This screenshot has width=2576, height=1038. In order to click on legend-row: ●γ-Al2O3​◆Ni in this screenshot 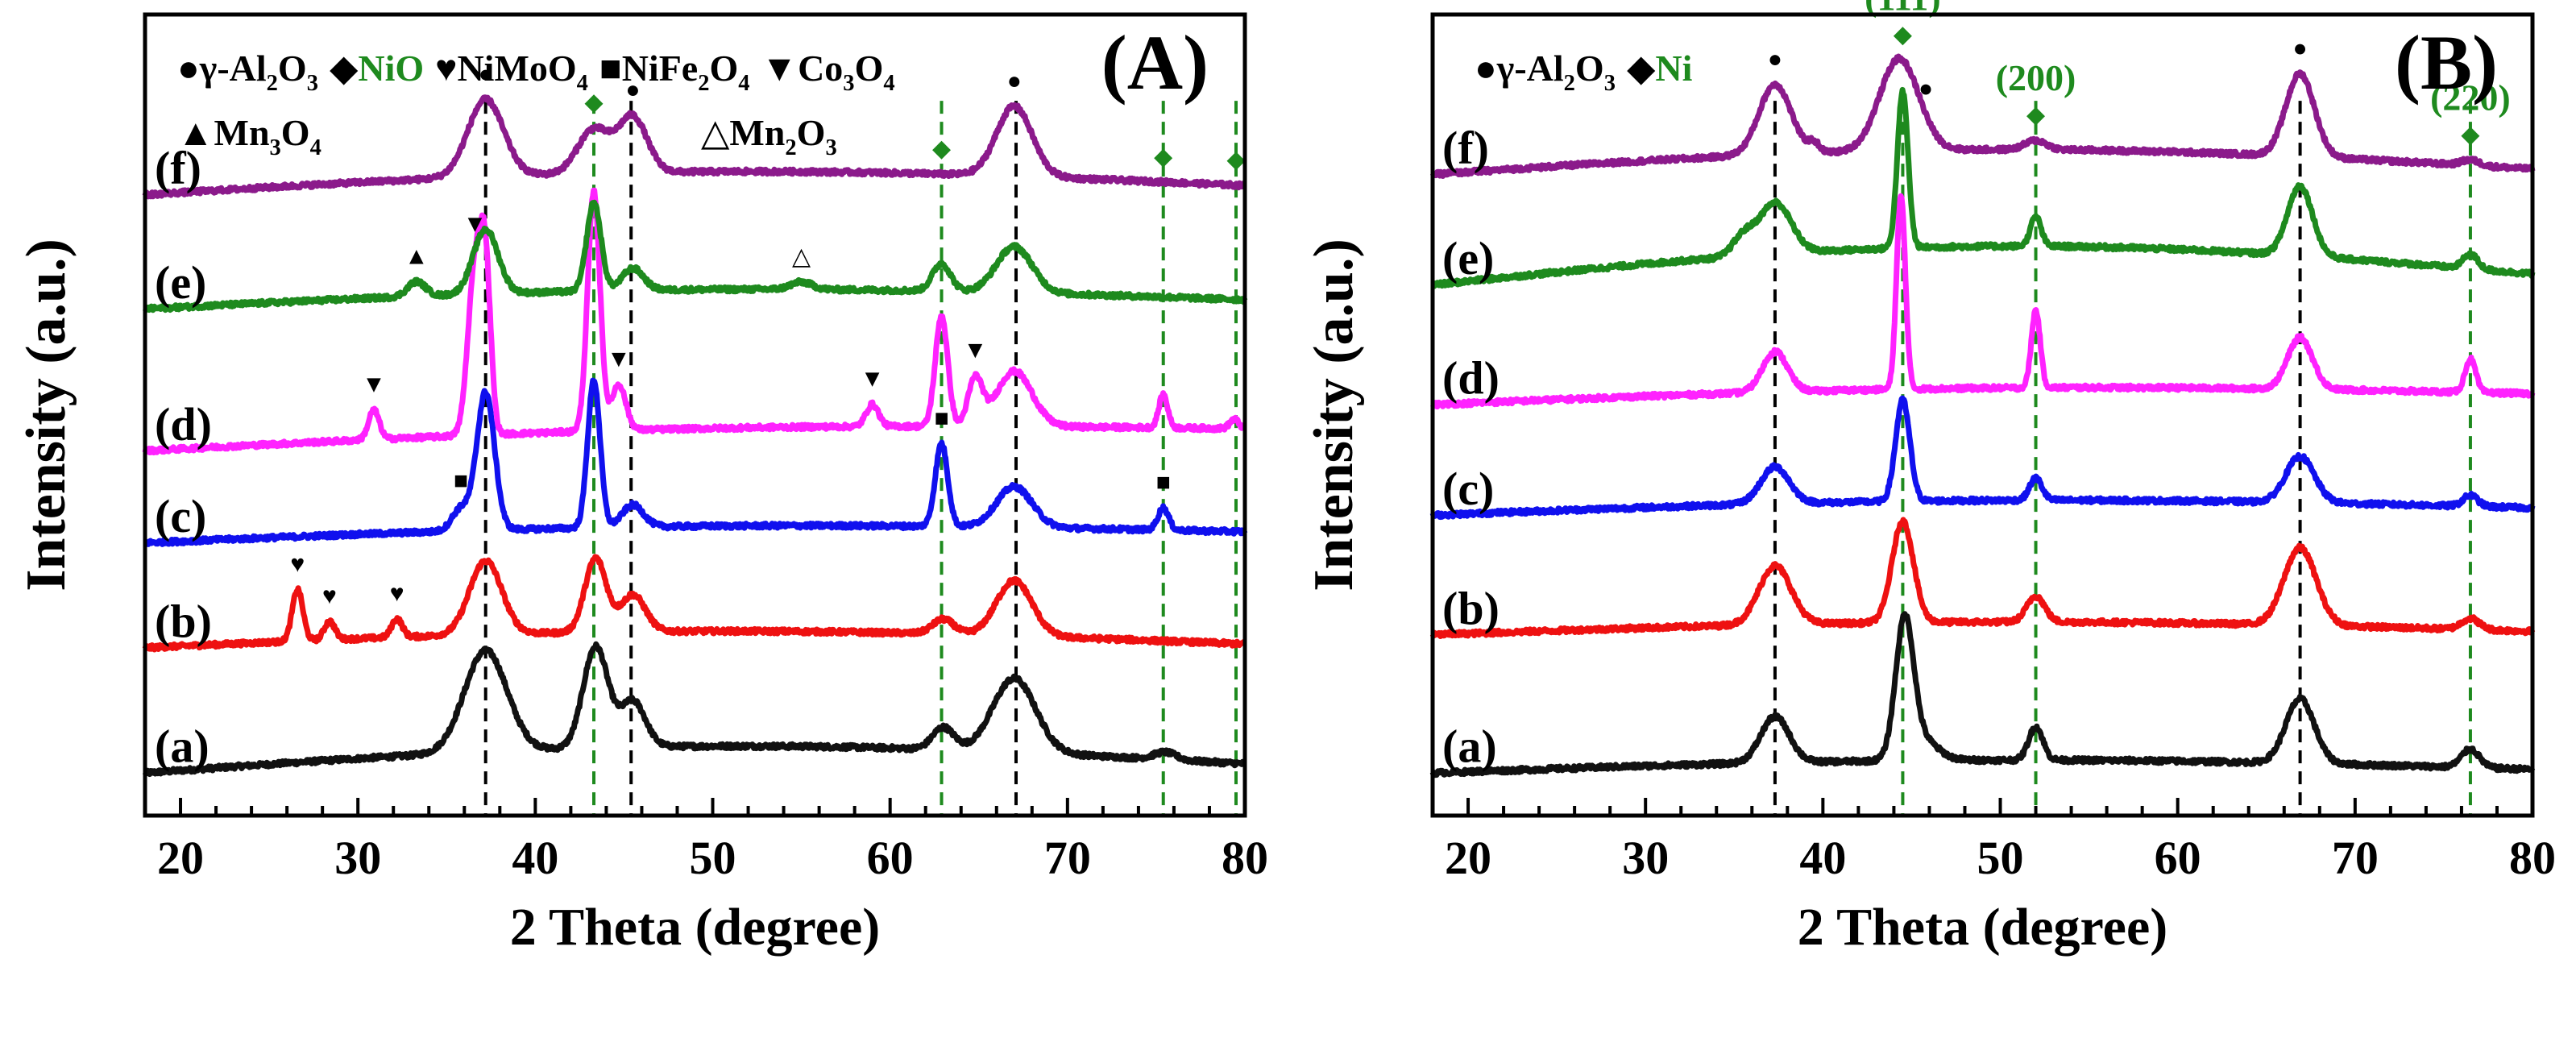, I will do `click(1584, 72)`.